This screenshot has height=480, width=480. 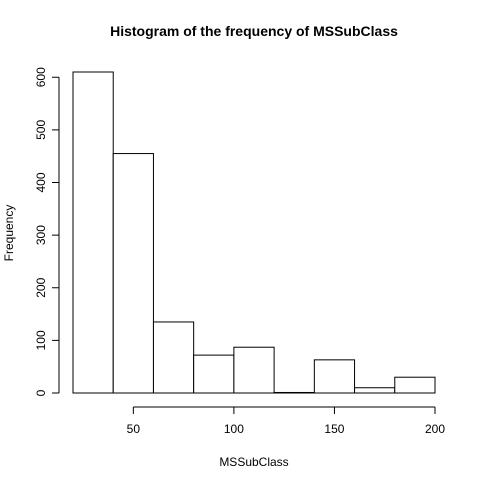 I want to click on x-tick-label-100: 100, so click(x=234, y=429).